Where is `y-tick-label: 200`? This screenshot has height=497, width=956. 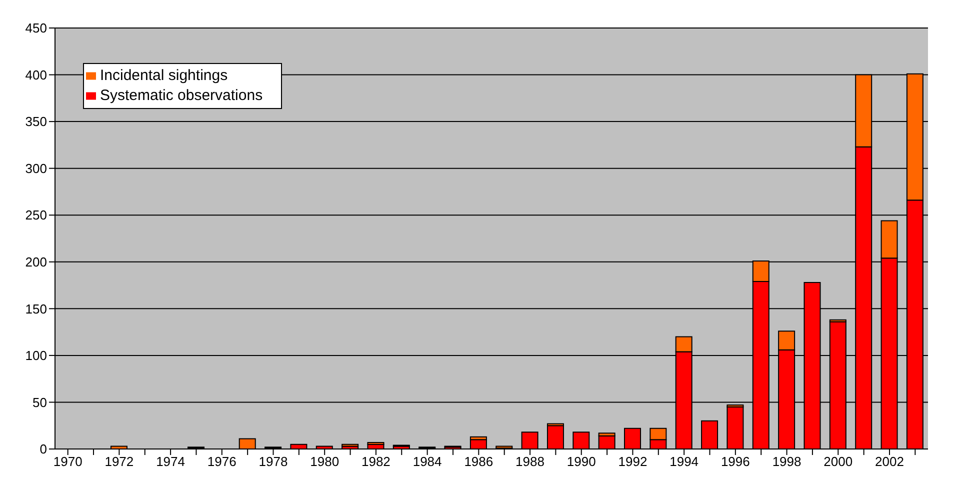 y-tick-label: 200 is located at coordinates (36, 262).